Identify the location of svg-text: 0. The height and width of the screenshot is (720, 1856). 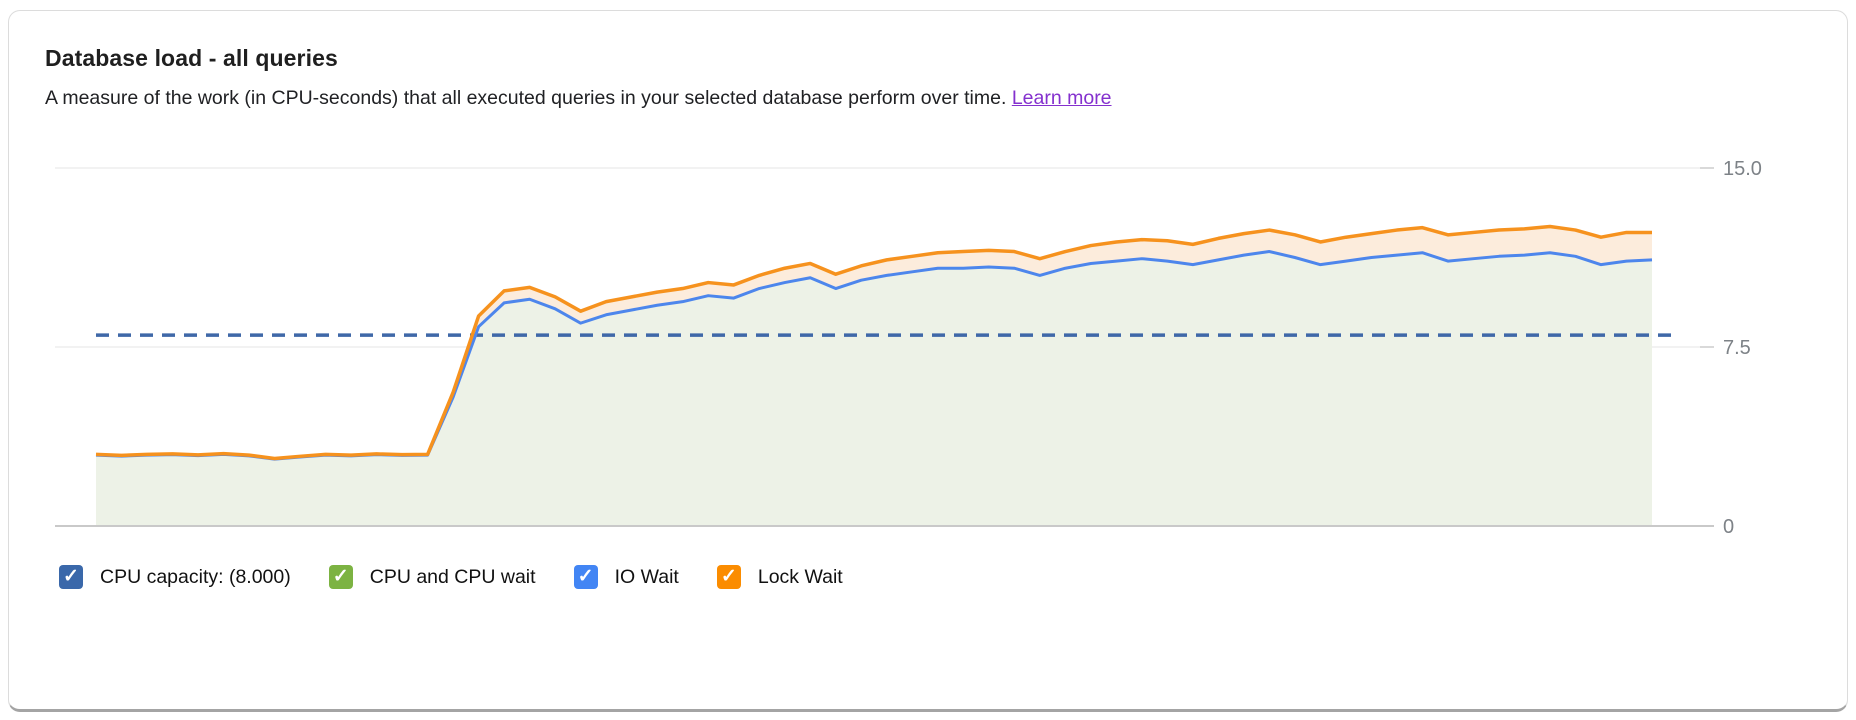
(1728, 527).